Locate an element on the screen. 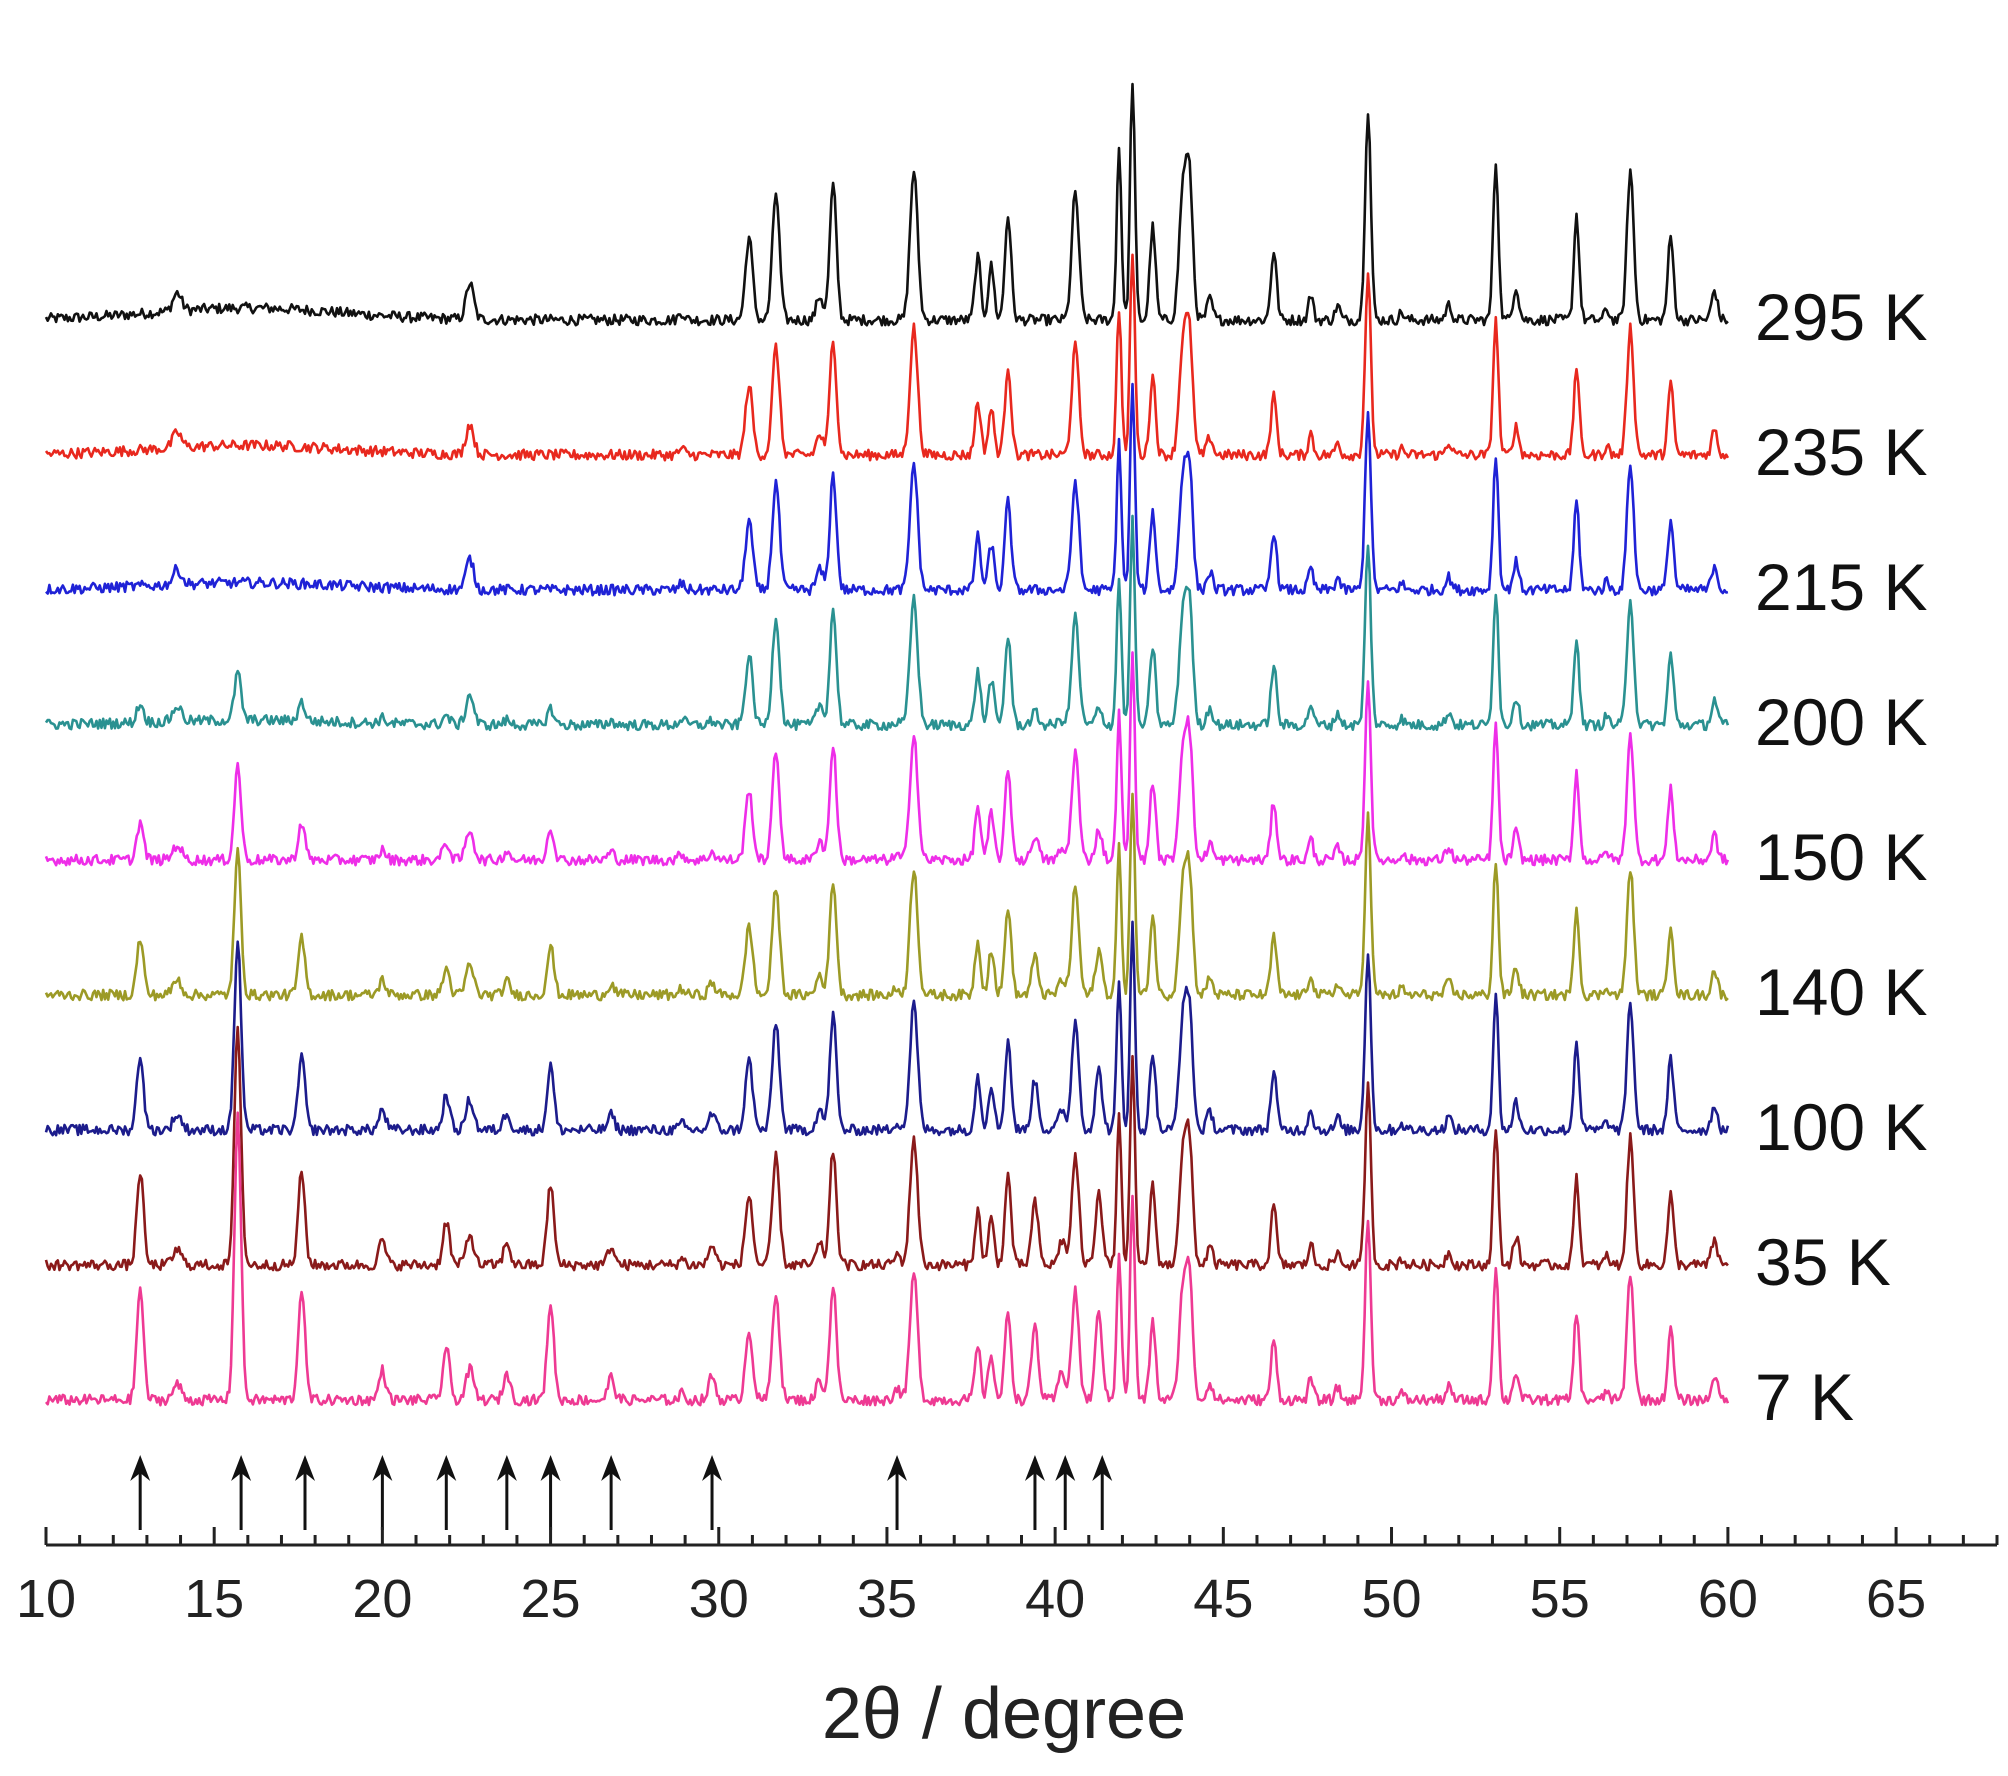 Image resolution: width=2008 pixels, height=1776 pixels. x-axis: 10 15 20 25 30 35 40 45 50 55 60 65 is located at coordinates (1007, 1578).